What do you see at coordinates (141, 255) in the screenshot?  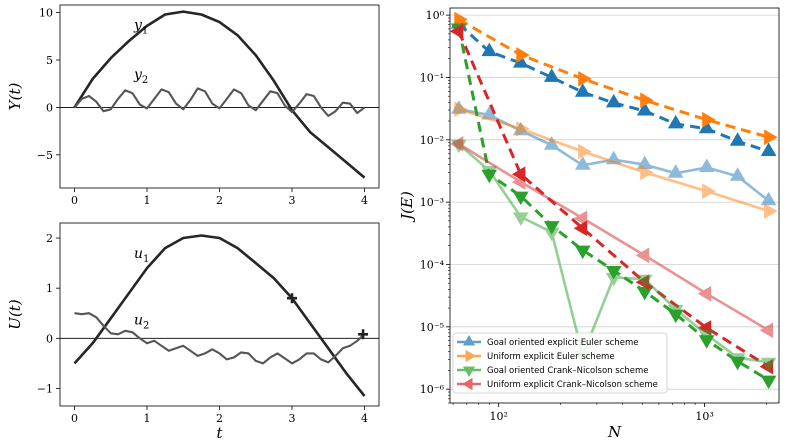 I see `curve-label-u1: u1` at bounding box center [141, 255].